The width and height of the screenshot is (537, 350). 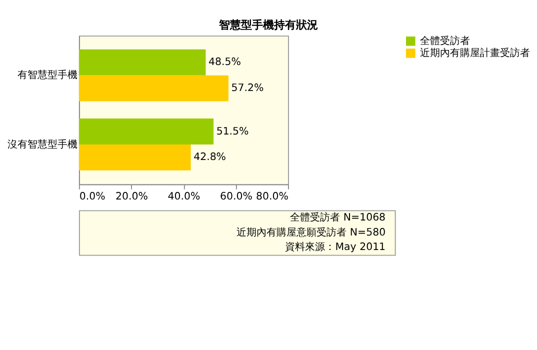 I want to click on y-tick-label: 沒有智慧型手機, so click(x=43, y=144).